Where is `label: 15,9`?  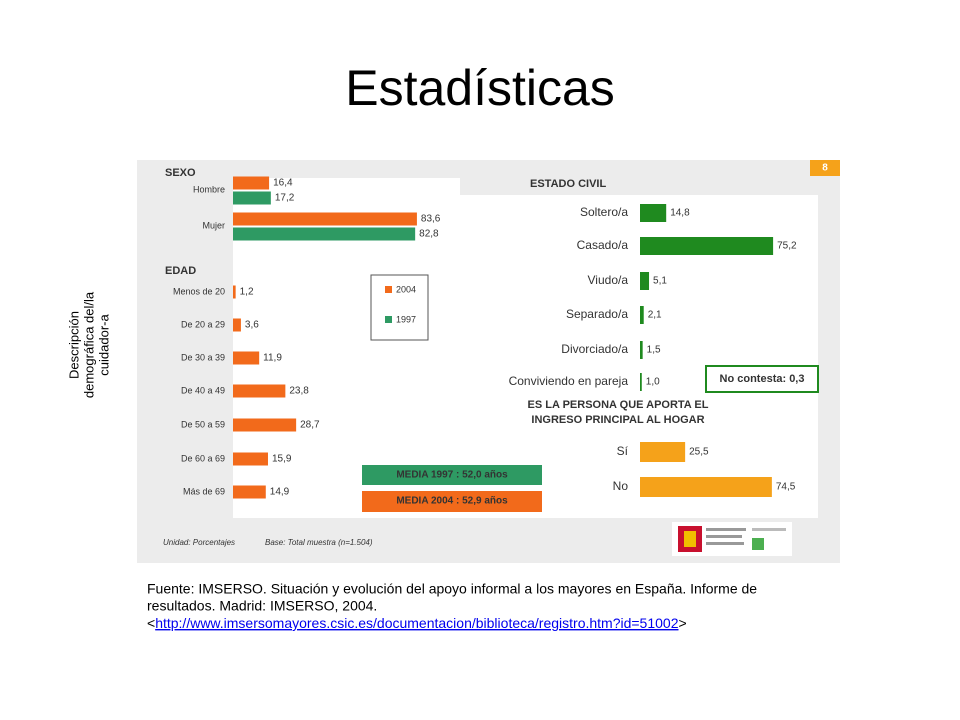
label: 15,9 is located at coordinates (282, 459).